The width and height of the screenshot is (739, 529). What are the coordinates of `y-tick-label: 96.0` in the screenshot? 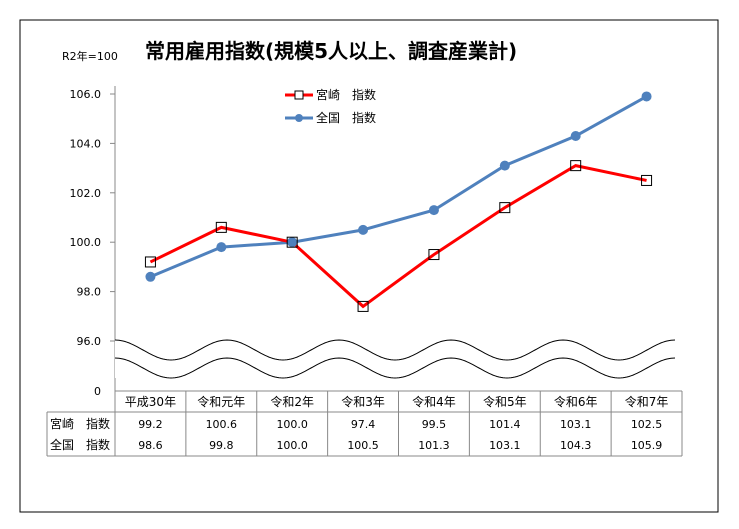 It's located at (89, 341).